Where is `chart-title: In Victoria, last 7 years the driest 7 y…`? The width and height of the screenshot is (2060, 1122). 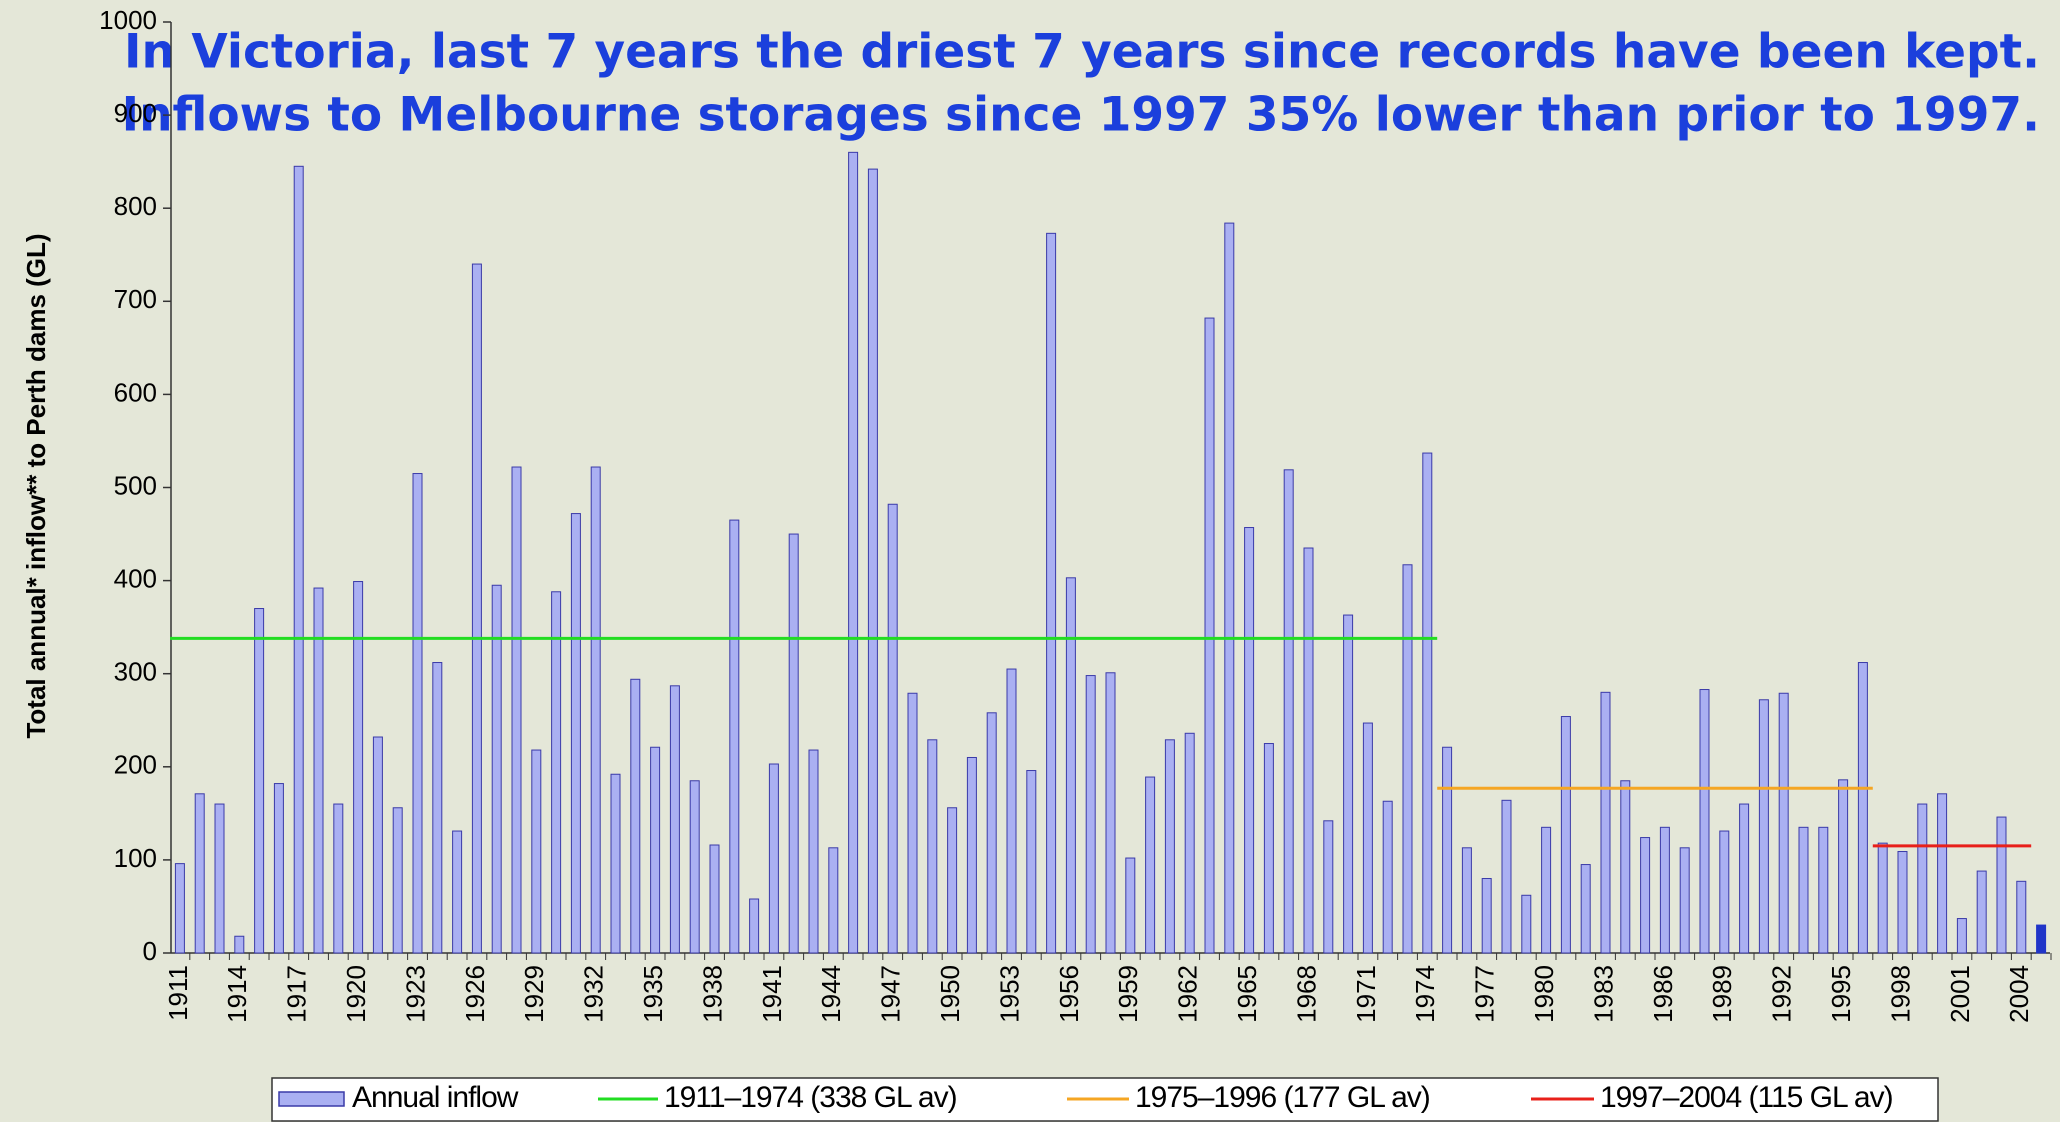
chart-title: In Victoria, last 7 years the driest 7 y… is located at coordinates (1082, 52).